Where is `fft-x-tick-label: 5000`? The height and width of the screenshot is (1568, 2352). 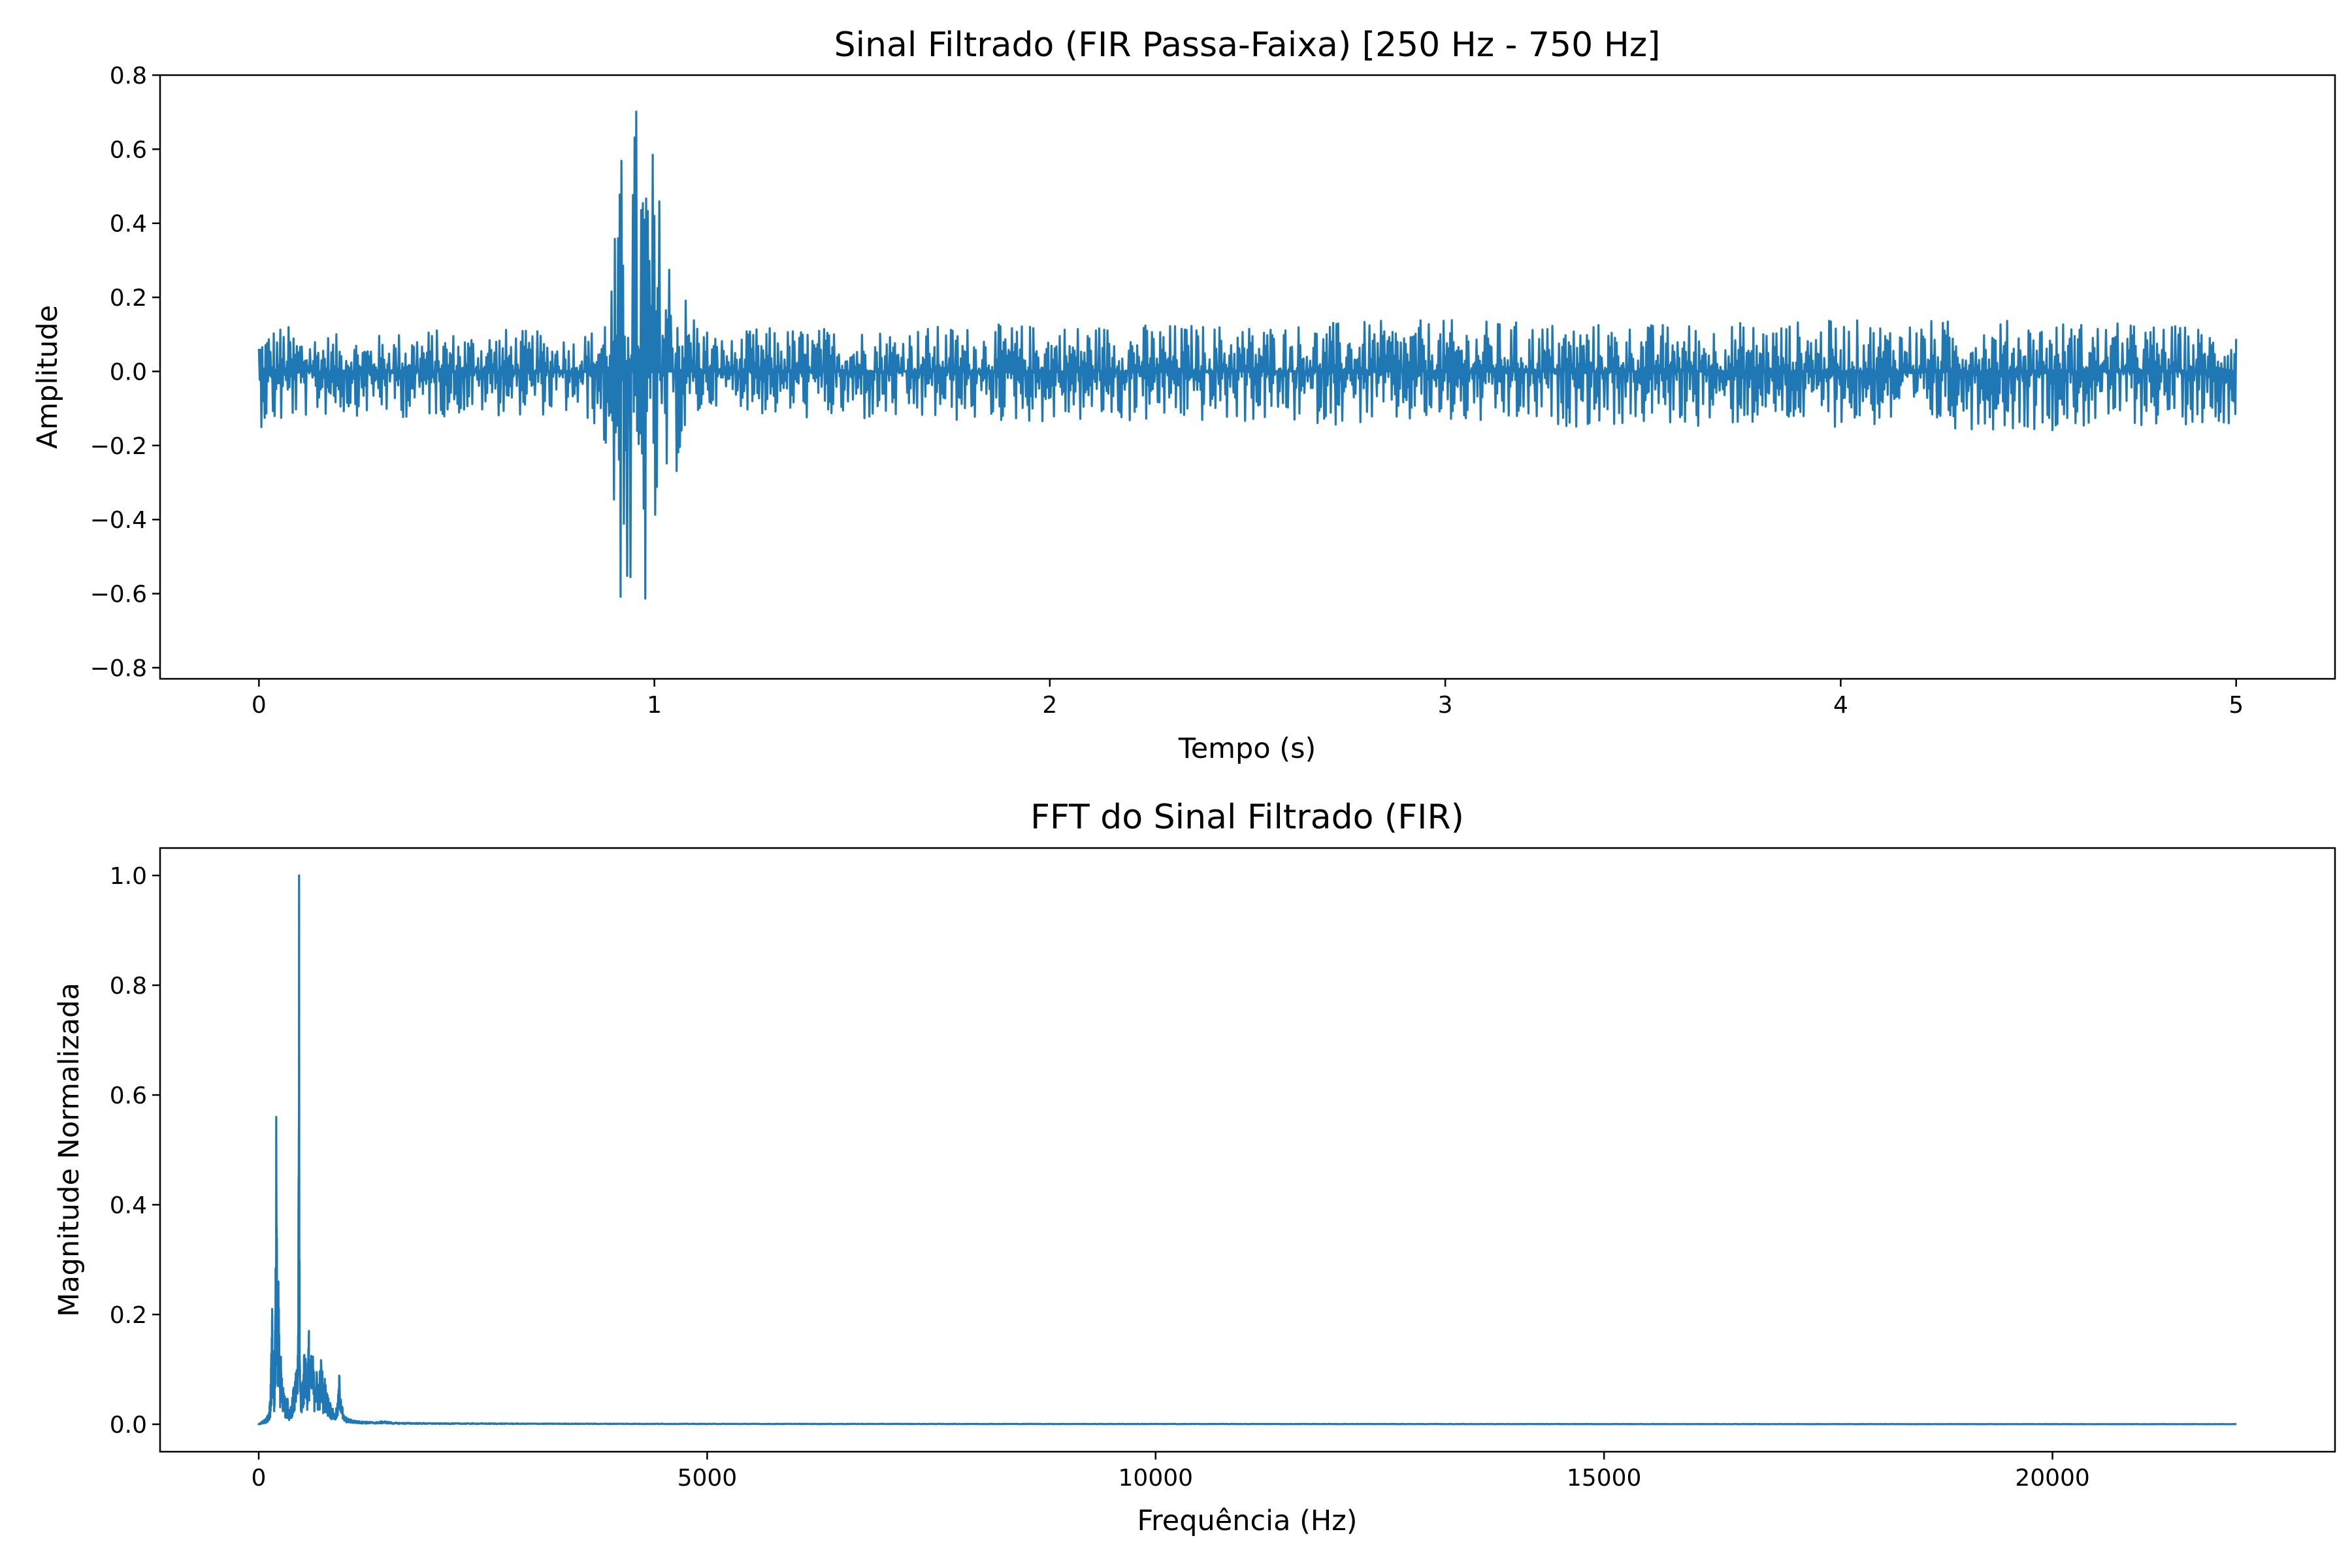
fft-x-tick-label: 5000 is located at coordinates (708, 1478).